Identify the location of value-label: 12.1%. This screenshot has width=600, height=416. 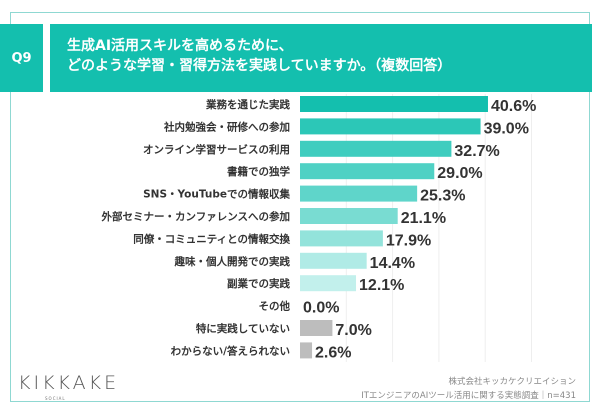
(381, 285).